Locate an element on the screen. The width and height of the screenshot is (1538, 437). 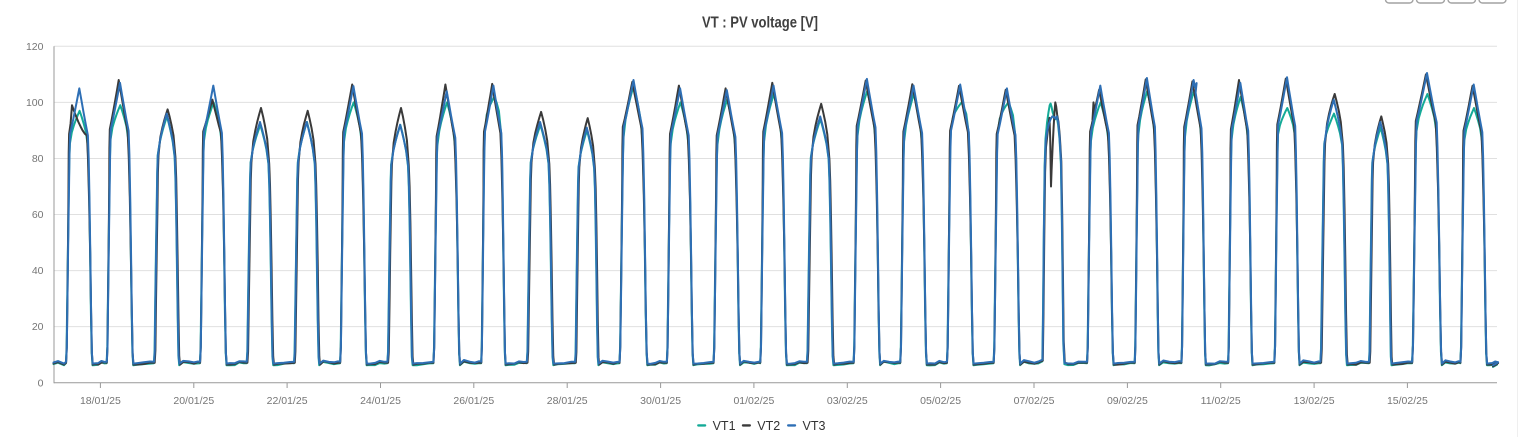
svg-text: 26/01/25 is located at coordinates (473, 401).